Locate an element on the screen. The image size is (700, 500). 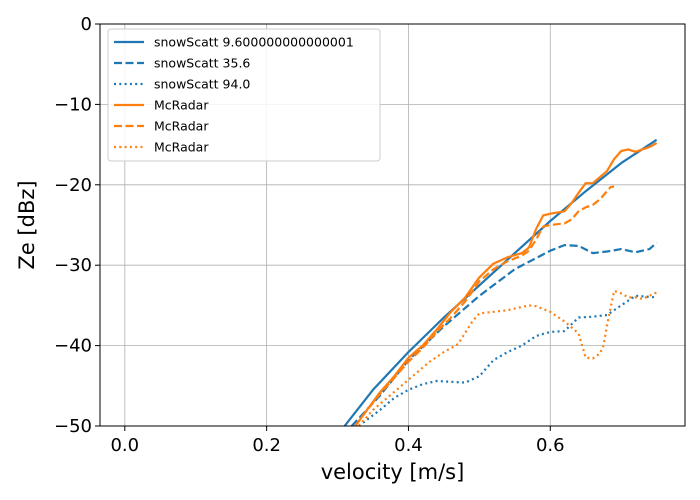
legend-label-6: McRadar is located at coordinates (181, 147).